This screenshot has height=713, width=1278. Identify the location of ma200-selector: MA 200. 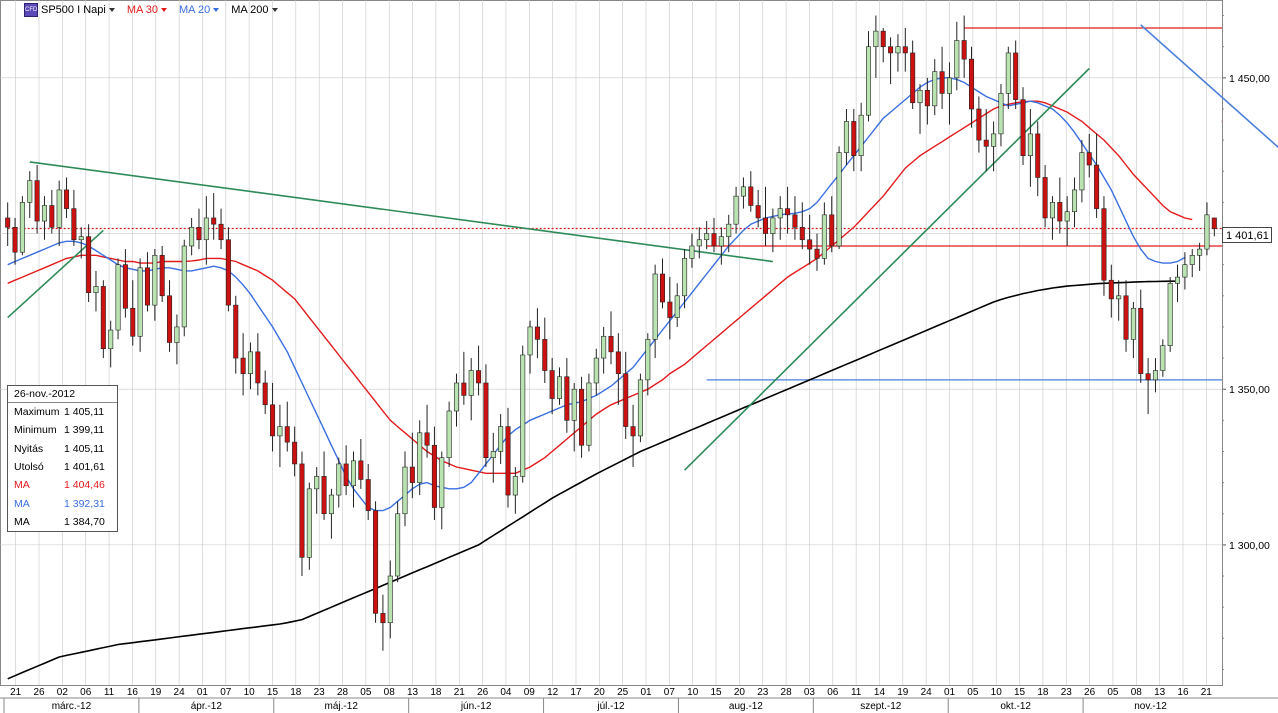
(258, 10).